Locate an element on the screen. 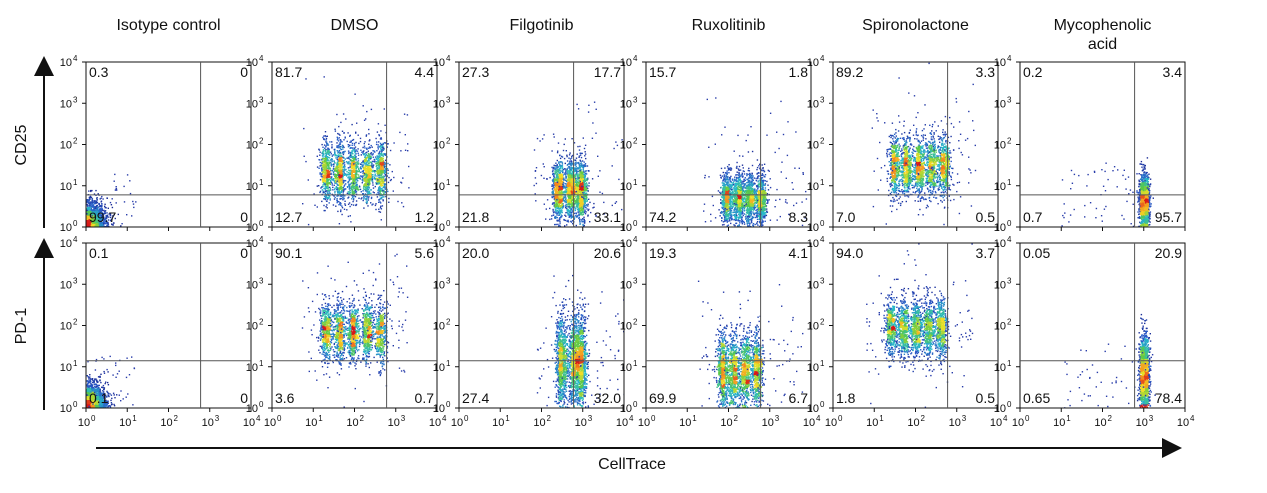 Image resolution: width=1267 pixels, height=493 pixels. y-tick-exponent: 0 is located at coordinates (75, 223).